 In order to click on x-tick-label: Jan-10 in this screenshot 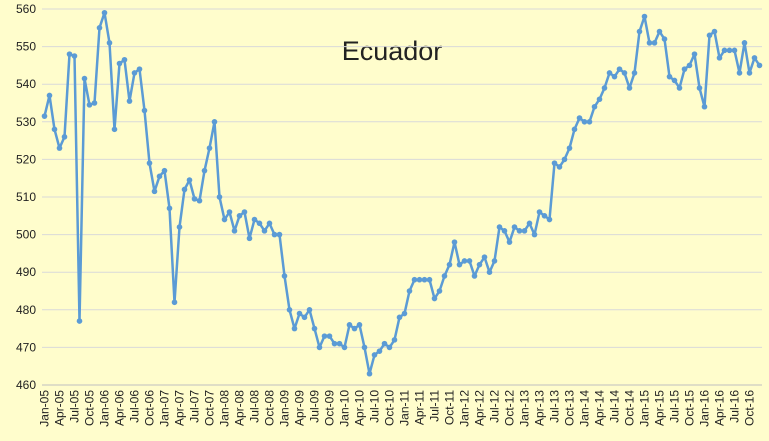, I will do `click(345, 408)`.